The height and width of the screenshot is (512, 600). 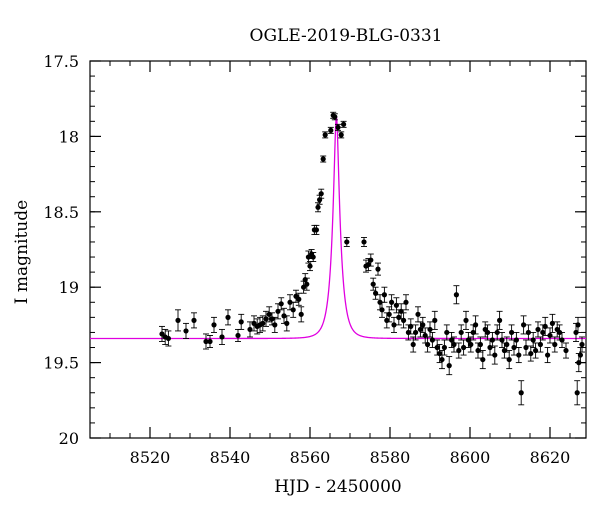 I want to click on x-tick-label: 8580, so click(x=390, y=457).